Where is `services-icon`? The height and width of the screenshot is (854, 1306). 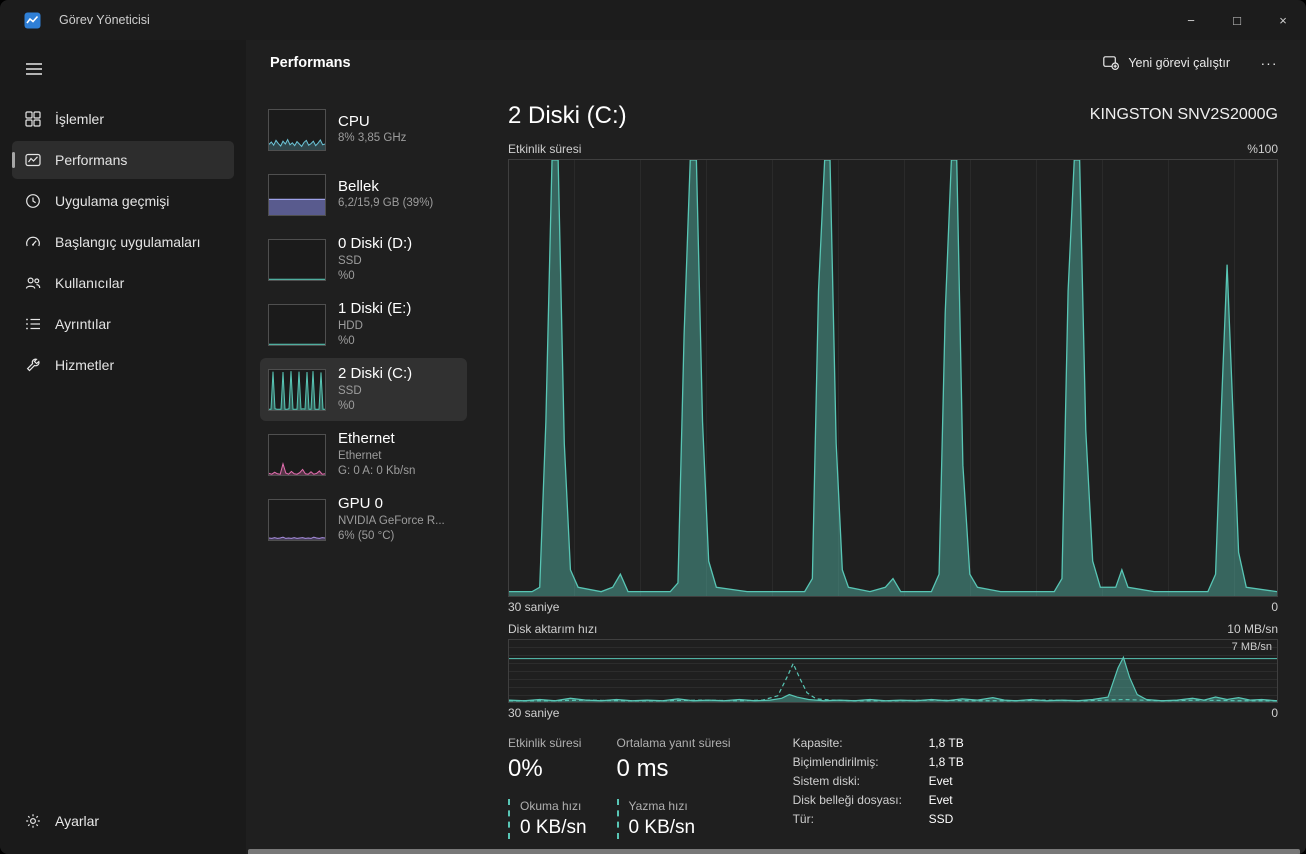 services-icon is located at coordinates (32, 365).